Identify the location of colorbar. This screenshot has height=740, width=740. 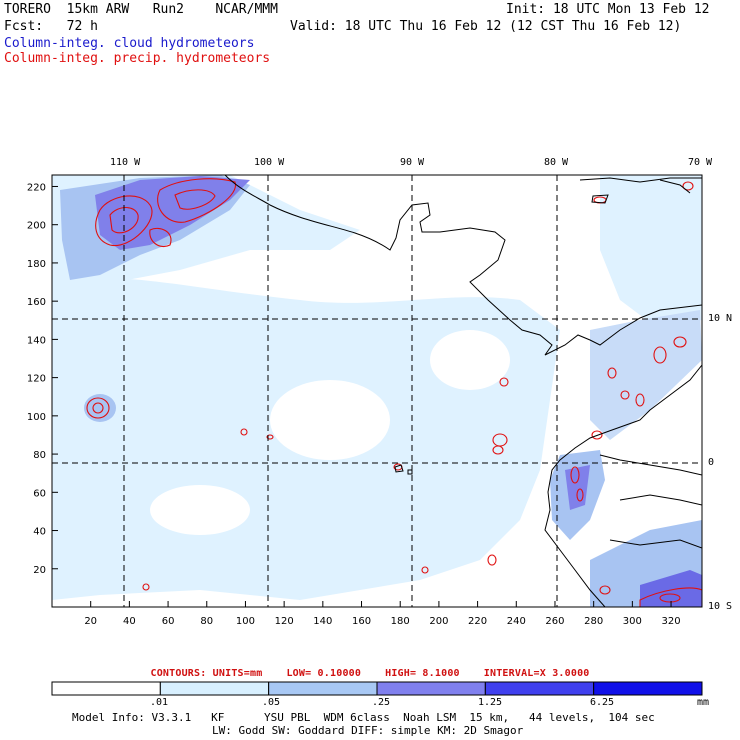
(377, 688).